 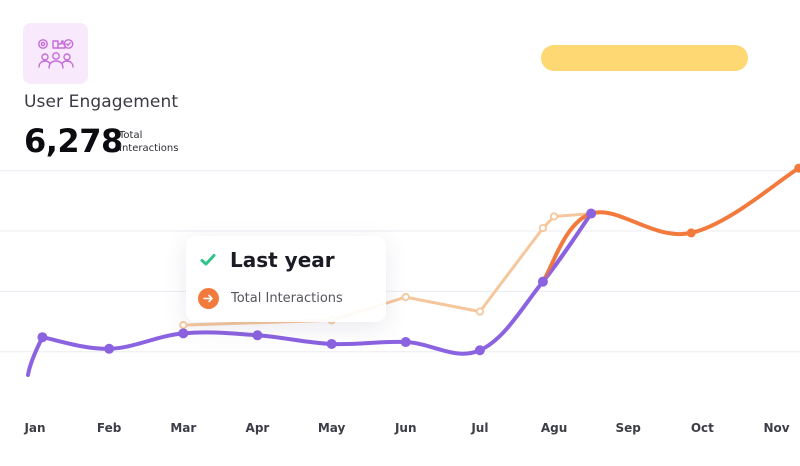 What do you see at coordinates (480, 428) in the screenshot?
I see `x-tick-label: Jul` at bounding box center [480, 428].